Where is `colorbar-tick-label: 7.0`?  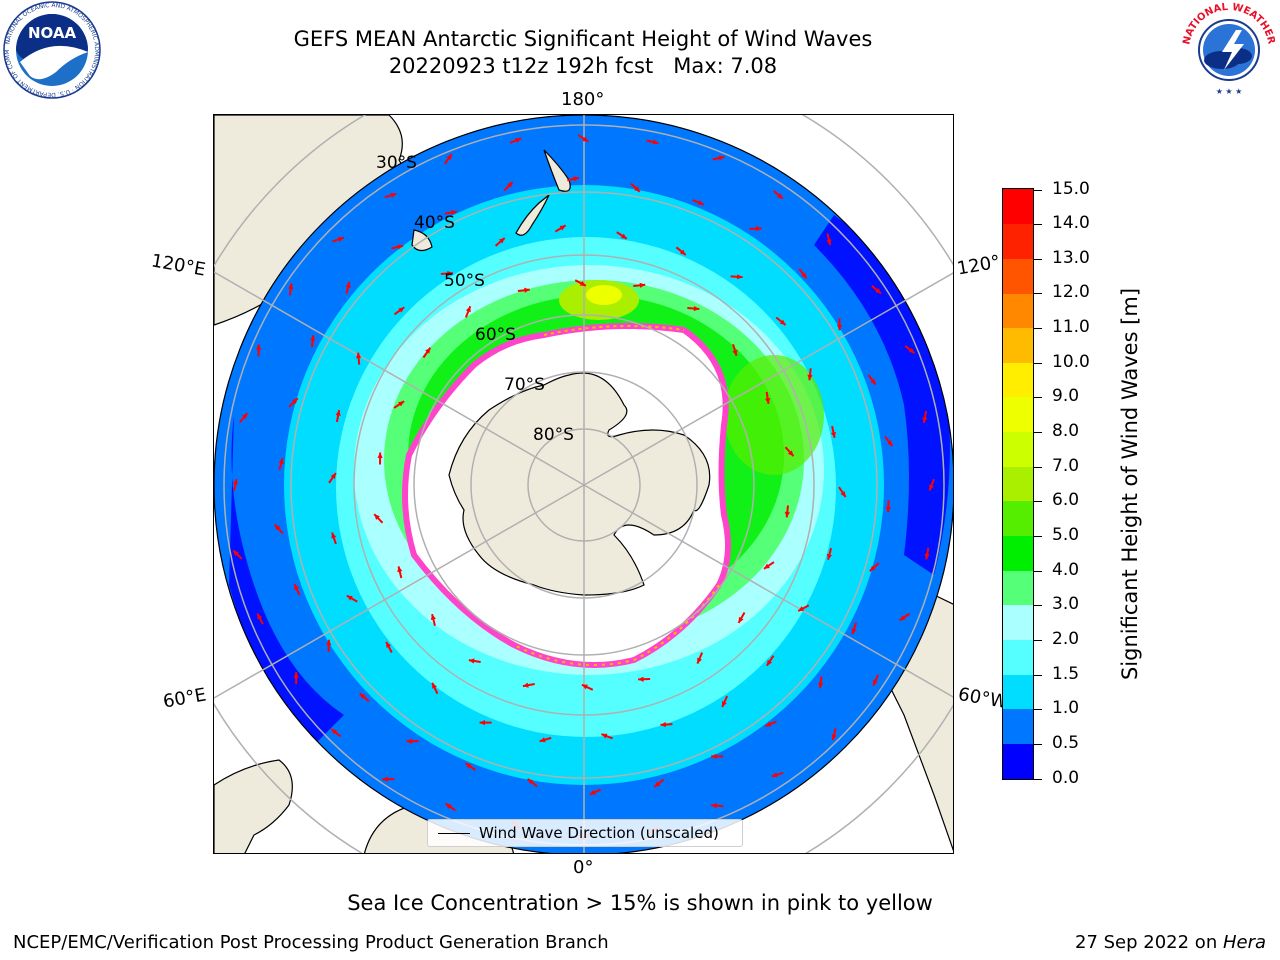 colorbar-tick-label: 7.0 is located at coordinates (1066, 465).